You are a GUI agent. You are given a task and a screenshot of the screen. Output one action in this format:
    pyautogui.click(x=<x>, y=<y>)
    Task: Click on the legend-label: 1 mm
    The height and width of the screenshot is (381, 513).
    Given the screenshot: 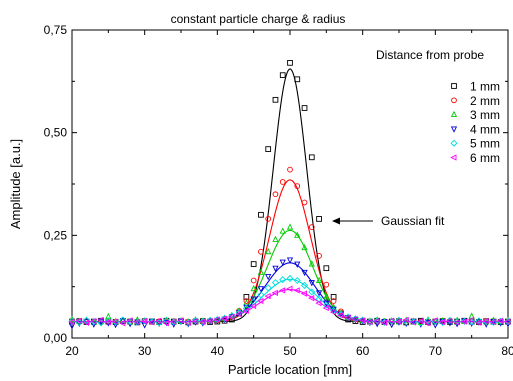 What is the action you would take?
    pyautogui.click(x=485, y=87)
    